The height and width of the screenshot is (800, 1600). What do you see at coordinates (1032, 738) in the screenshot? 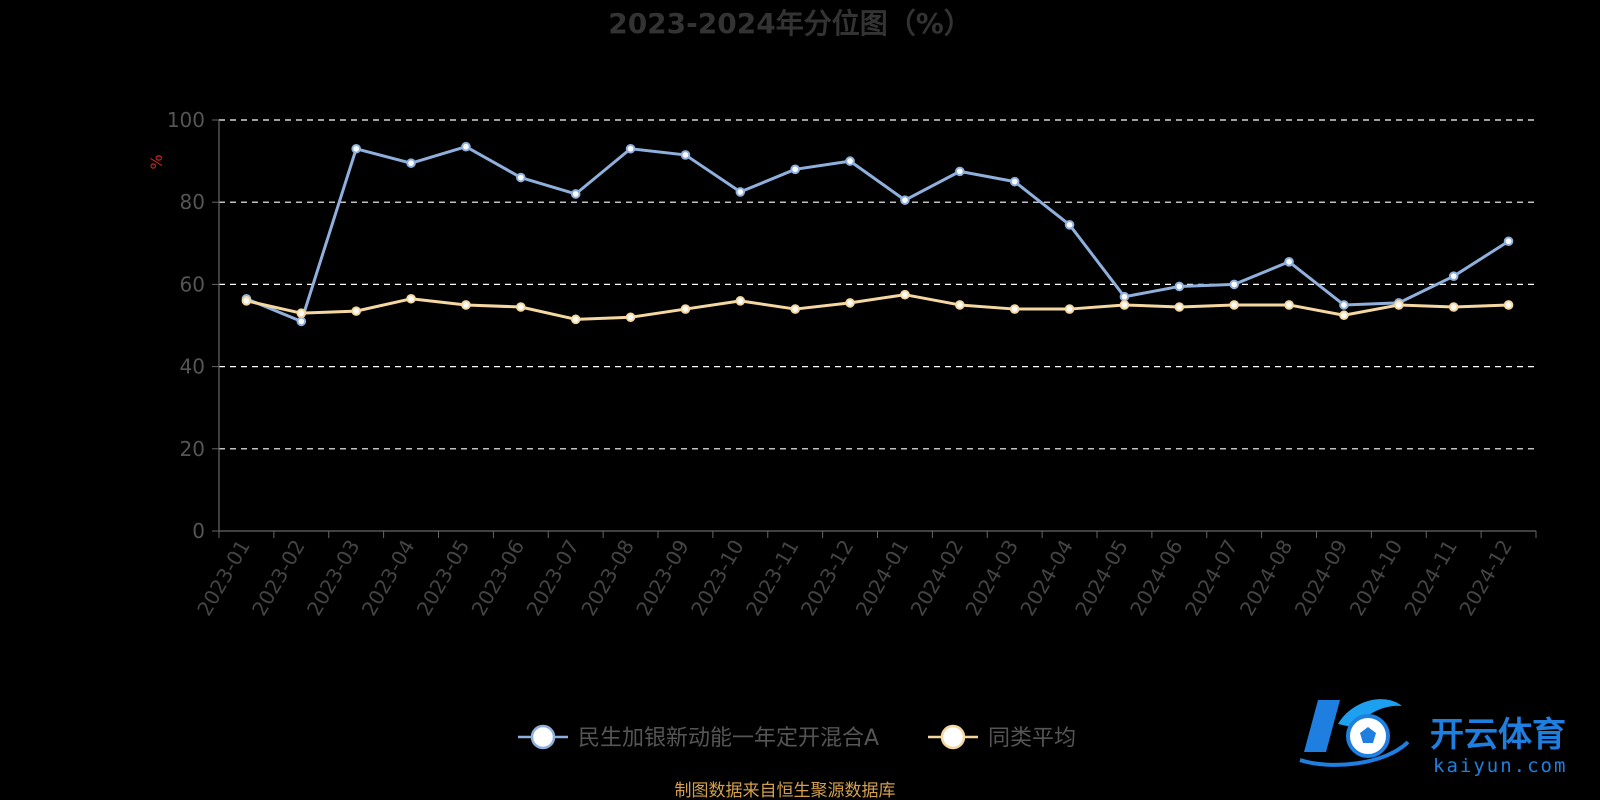
I see `legend-label: 同类平均` at bounding box center [1032, 738].